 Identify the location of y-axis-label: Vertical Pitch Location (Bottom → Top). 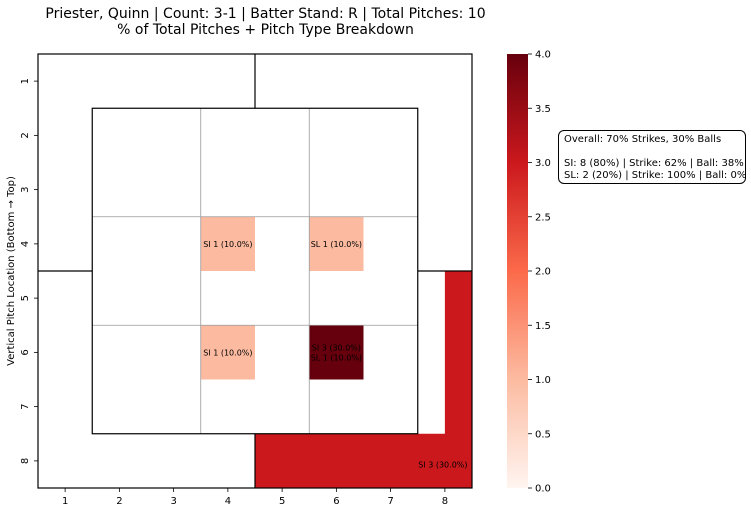
(11, 271).